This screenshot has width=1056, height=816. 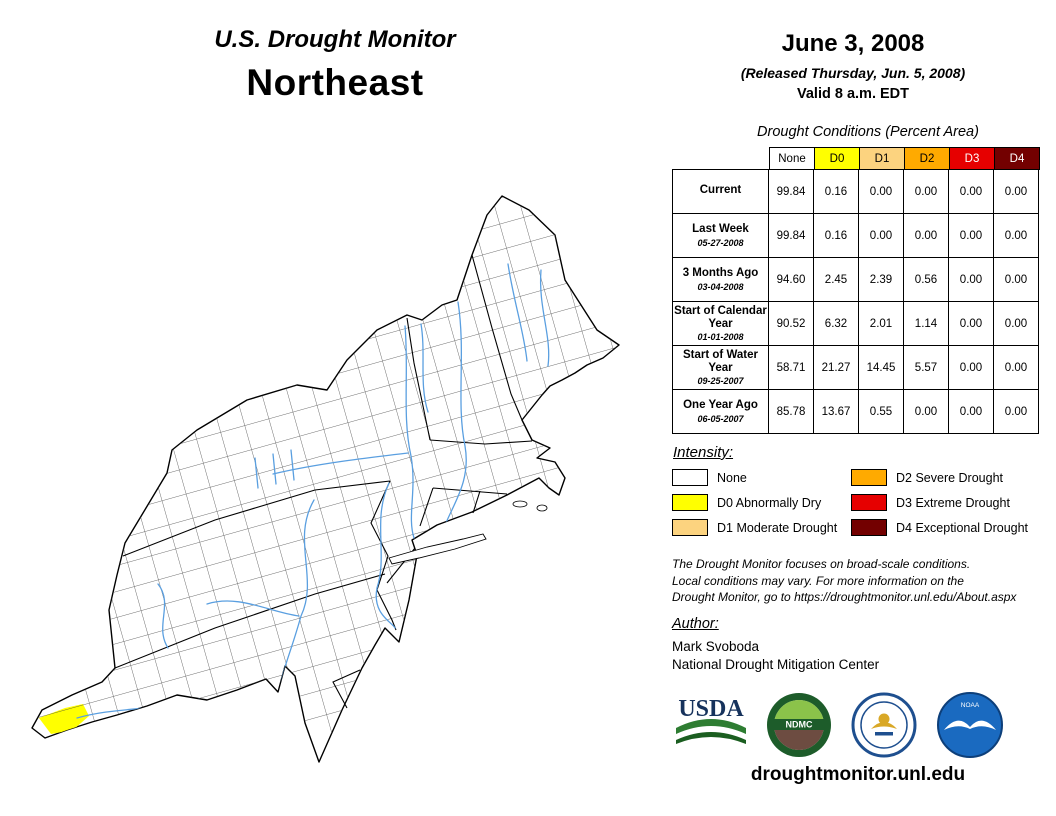 What do you see at coordinates (868, 132) in the screenshot?
I see `table-title: Drought Conditions (Percent Area)` at bounding box center [868, 132].